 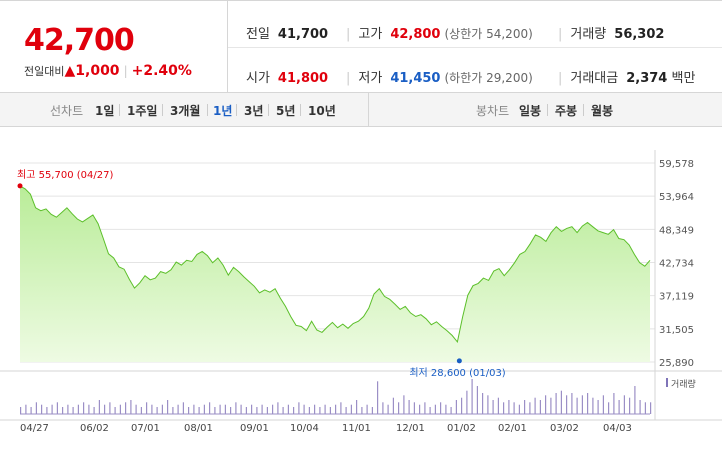 What do you see at coordinates (223, 111) in the screenshot?
I see `tab-1y: 1년` at bounding box center [223, 111].